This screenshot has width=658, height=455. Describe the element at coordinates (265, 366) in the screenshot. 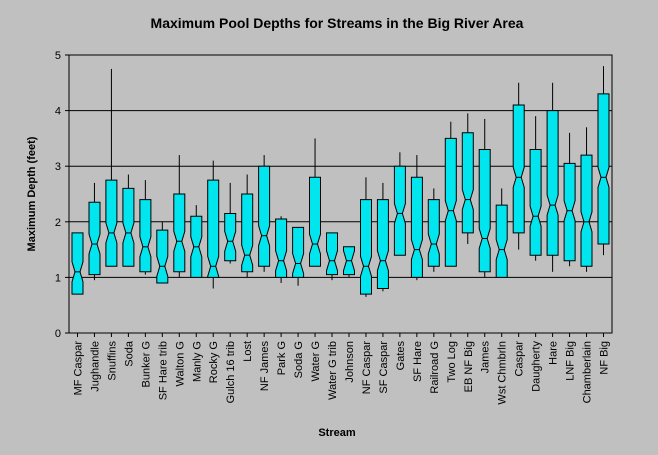

I see `x-tick-label: NF James` at that location.